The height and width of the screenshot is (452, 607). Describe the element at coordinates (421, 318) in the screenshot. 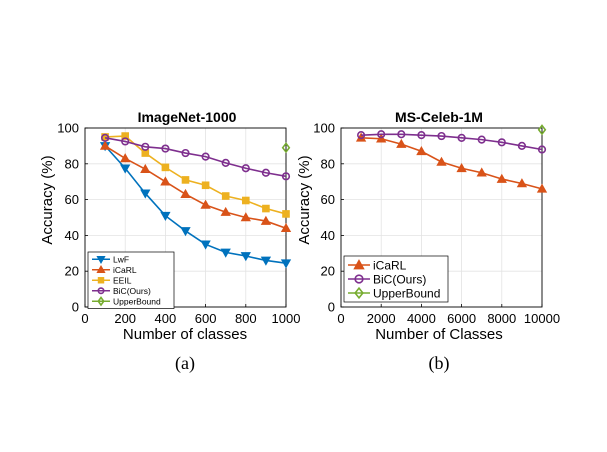

I see `x-tick-label: 4000` at that location.